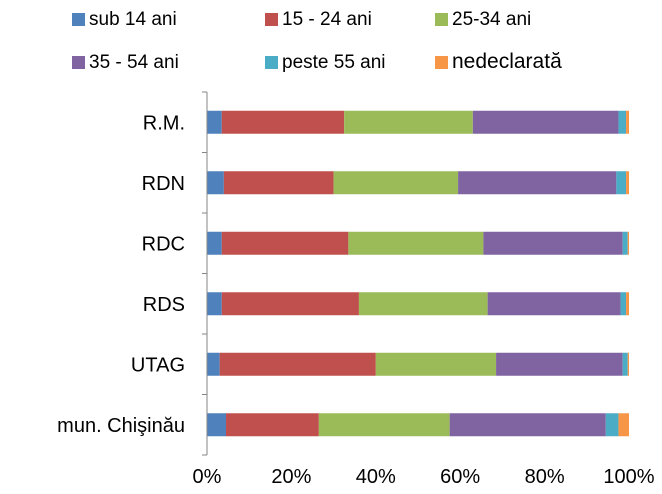 Image resolution: width=662 pixels, height=494 pixels. I want to click on legend-label: 15 - 24 ani, so click(327, 19).